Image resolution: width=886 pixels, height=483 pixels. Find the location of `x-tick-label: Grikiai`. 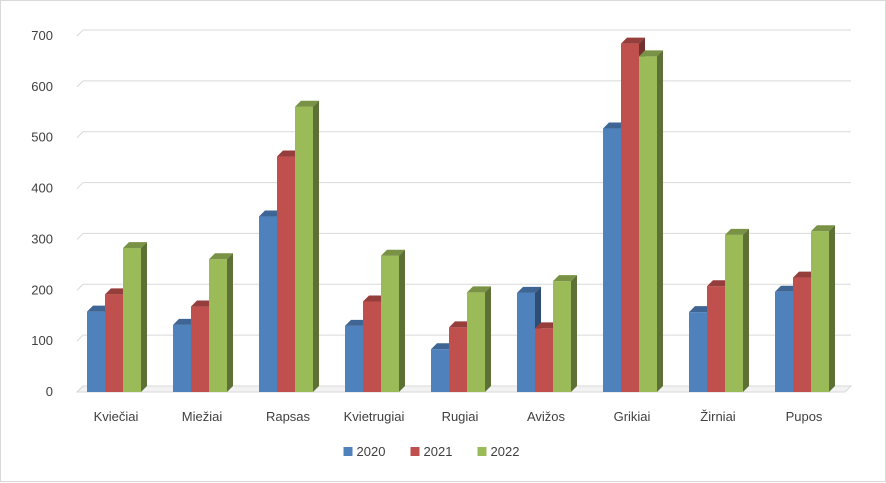

x-tick-label: Grikiai is located at coordinates (632, 416).